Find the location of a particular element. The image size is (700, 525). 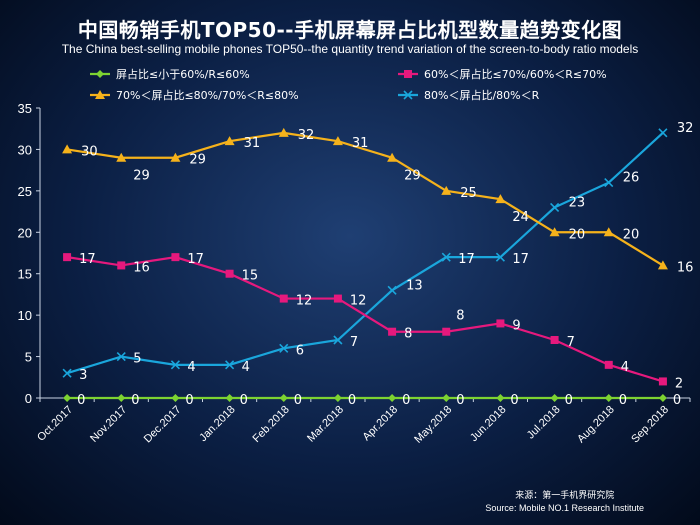

data-label: 12 is located at coordinates (358, 301).